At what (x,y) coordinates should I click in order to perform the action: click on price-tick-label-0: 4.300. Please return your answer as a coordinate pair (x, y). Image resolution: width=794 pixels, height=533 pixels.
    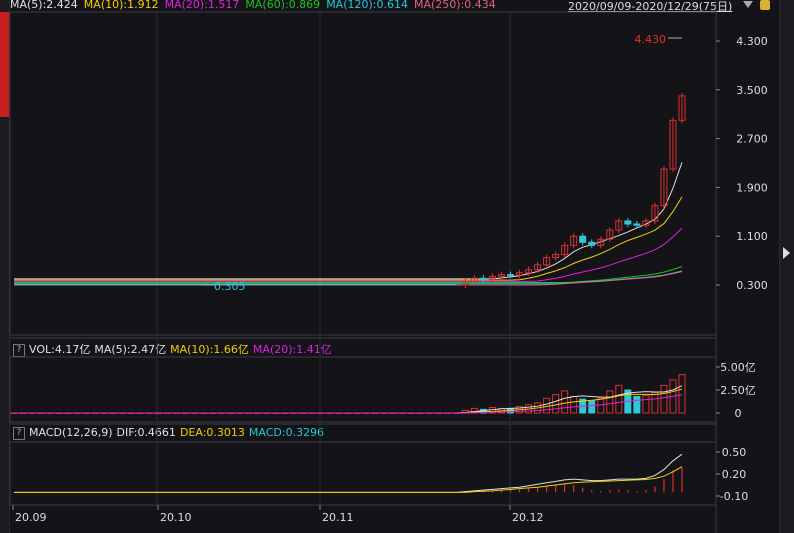
    Looking at the image, I should click on (752, 41).